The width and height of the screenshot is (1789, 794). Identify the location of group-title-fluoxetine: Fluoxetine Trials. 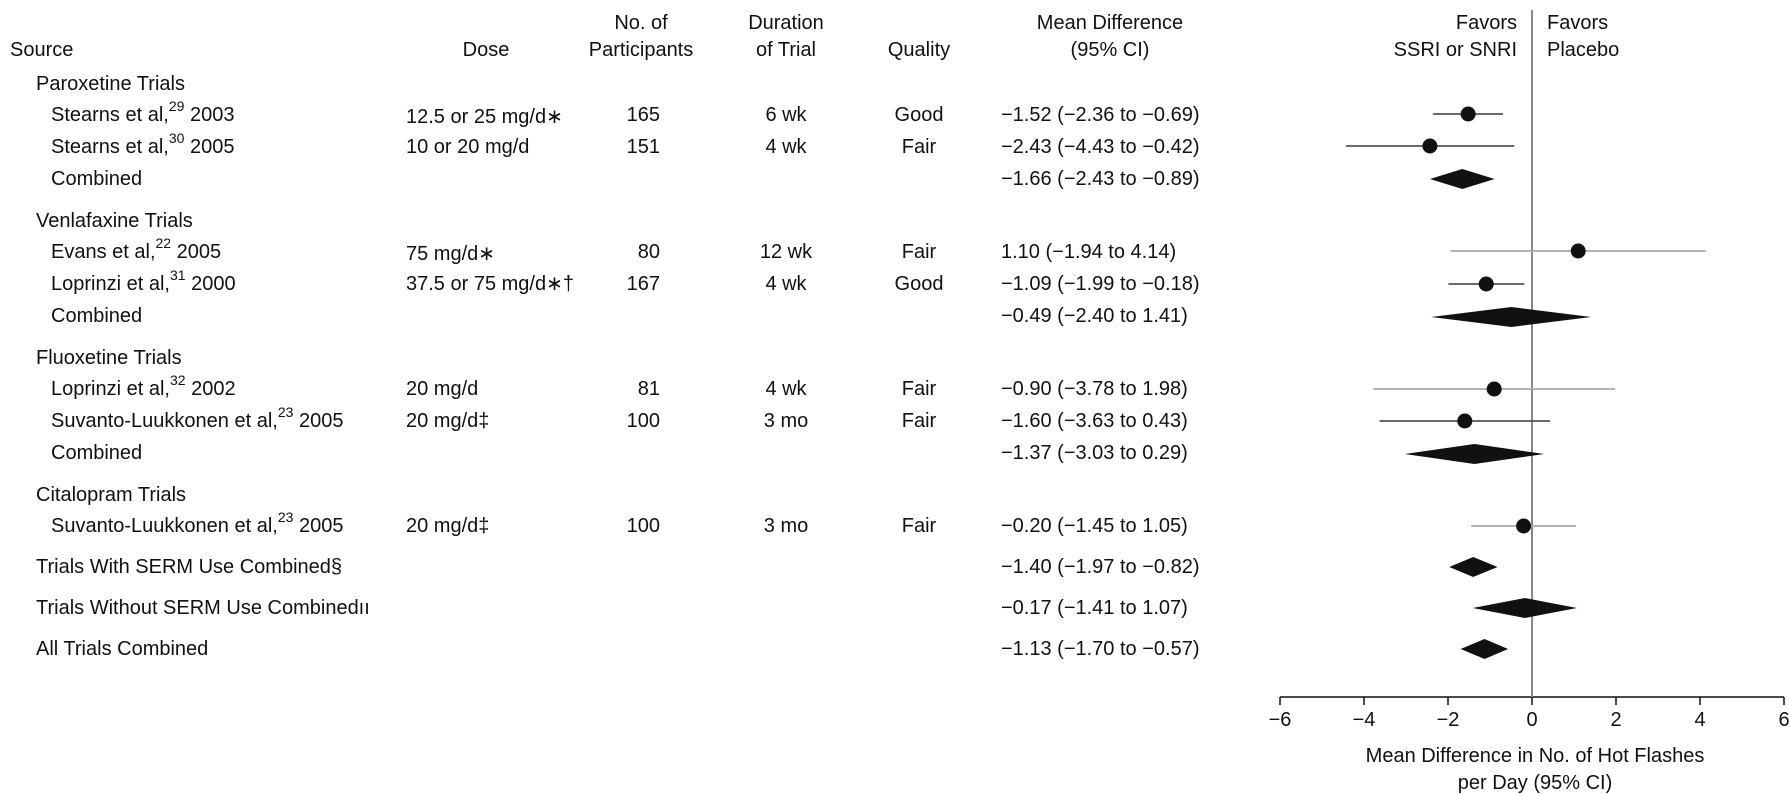
(109, 358).